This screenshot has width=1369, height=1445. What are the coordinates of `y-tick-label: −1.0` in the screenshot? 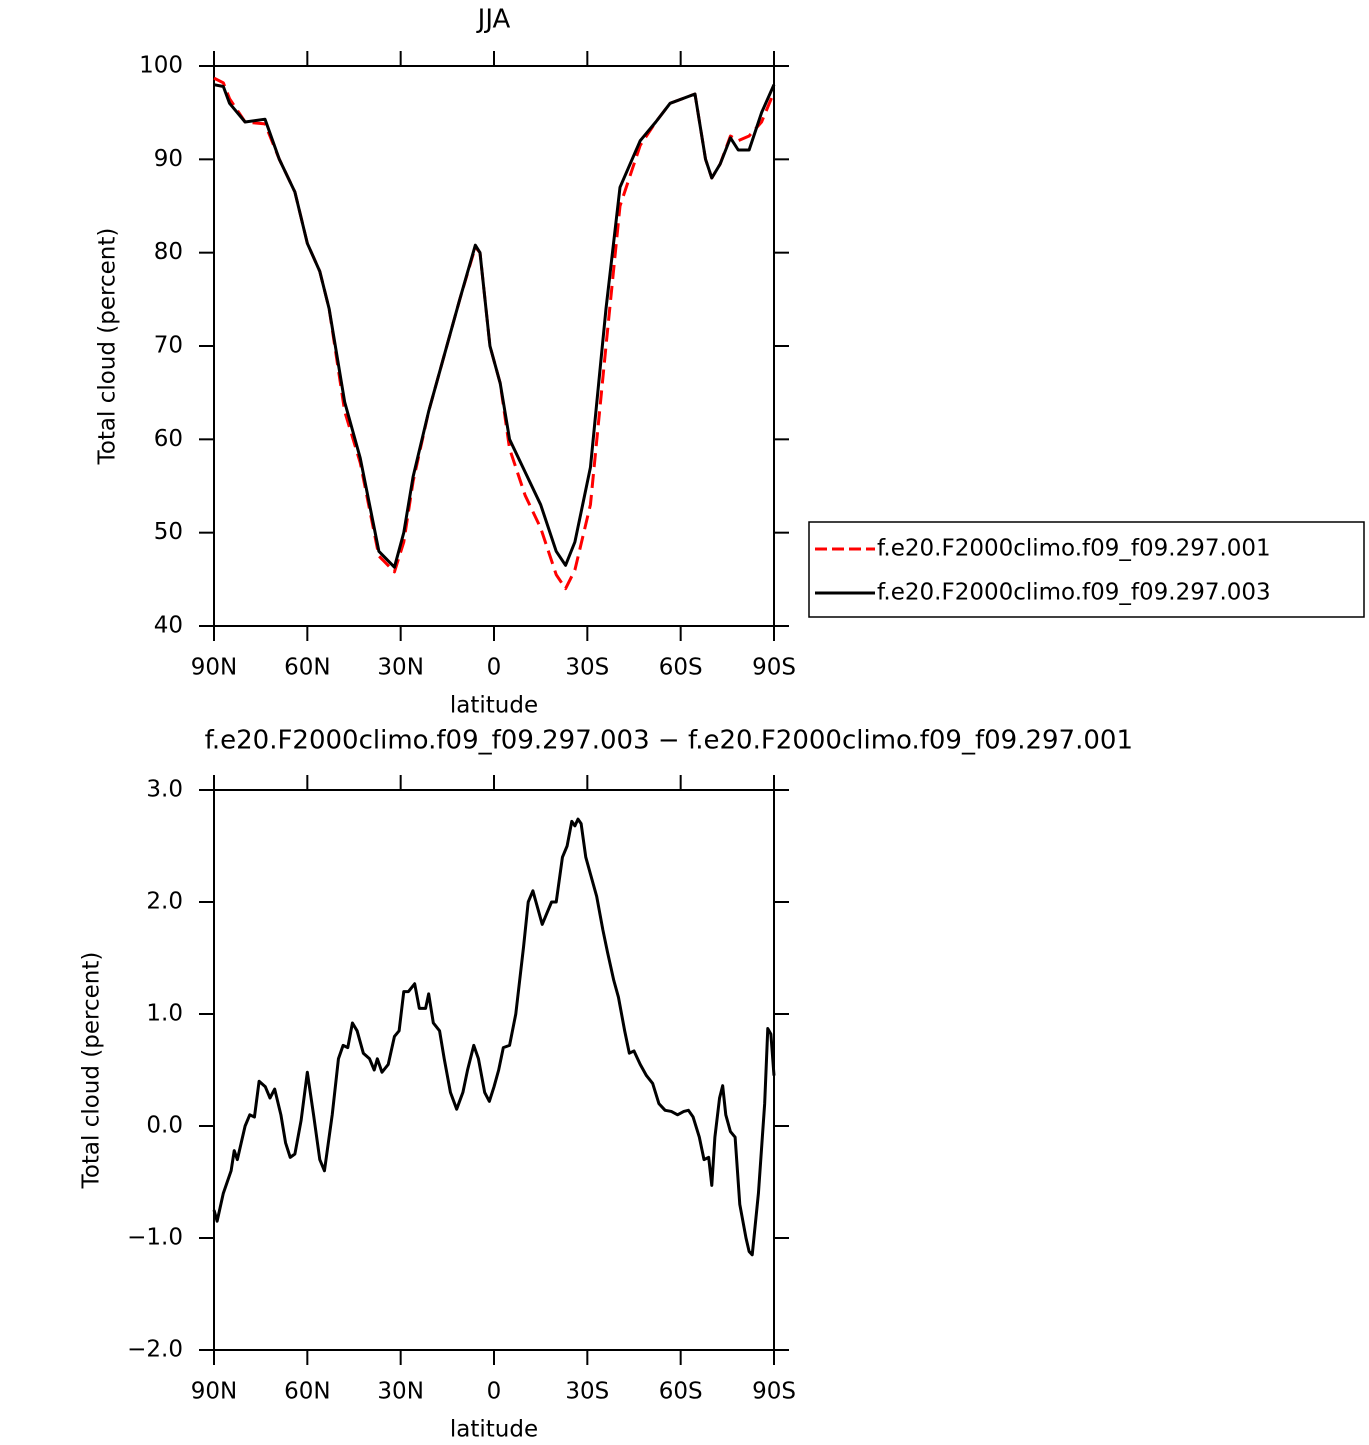 It's located at (155, 1238).